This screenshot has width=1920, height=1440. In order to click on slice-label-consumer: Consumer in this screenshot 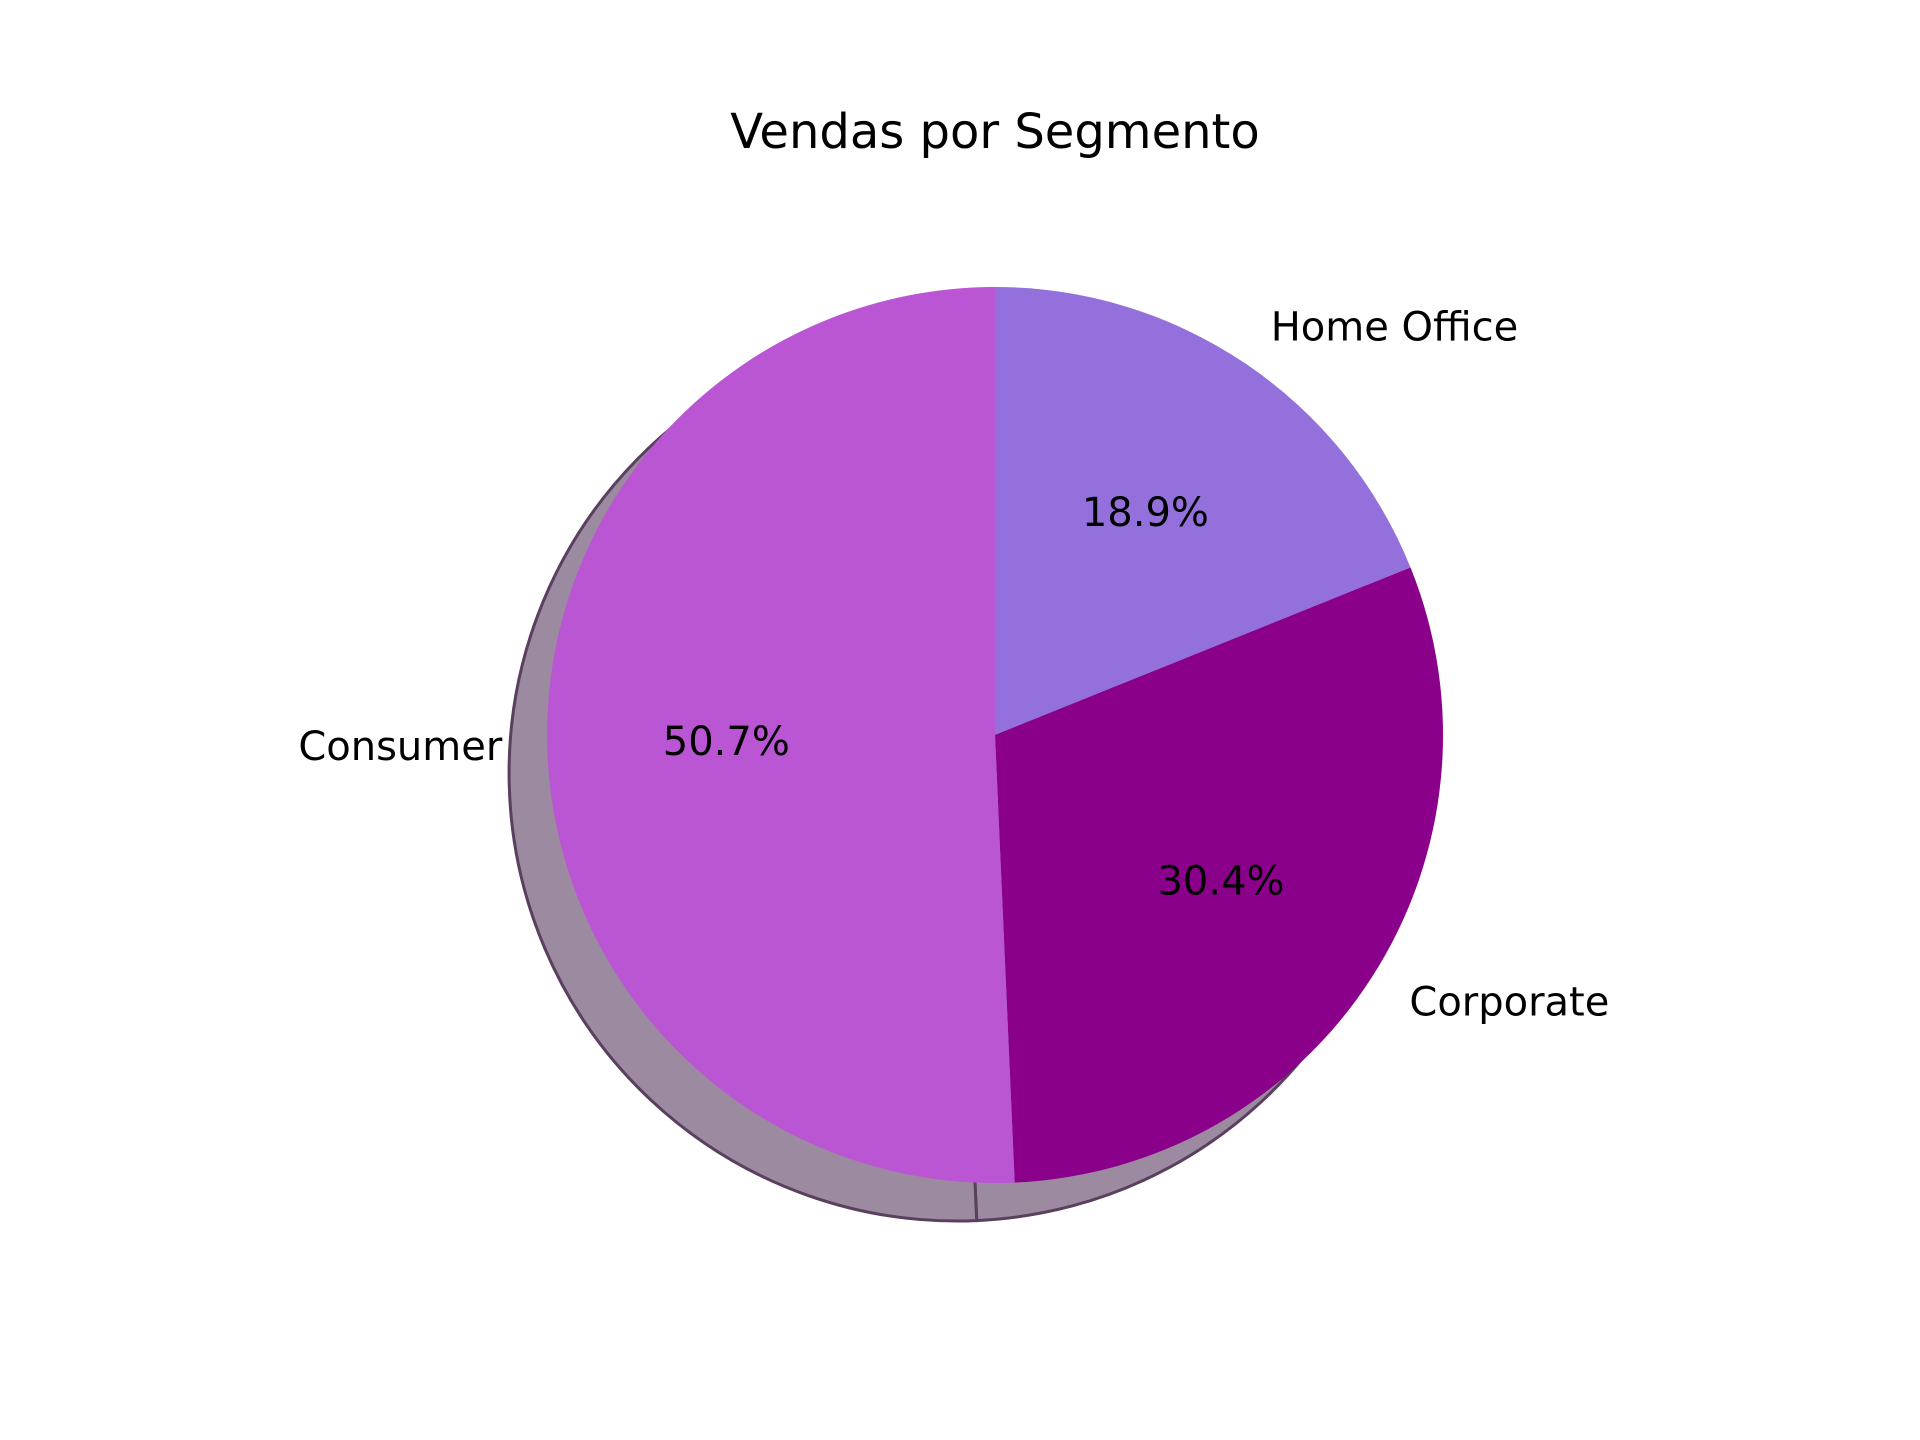, I will do `click(400, 747)`.